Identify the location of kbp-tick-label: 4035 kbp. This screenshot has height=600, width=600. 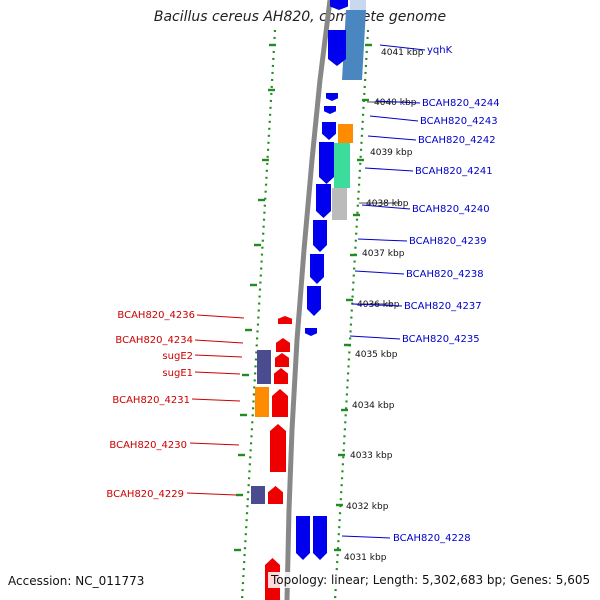
(376, 355).